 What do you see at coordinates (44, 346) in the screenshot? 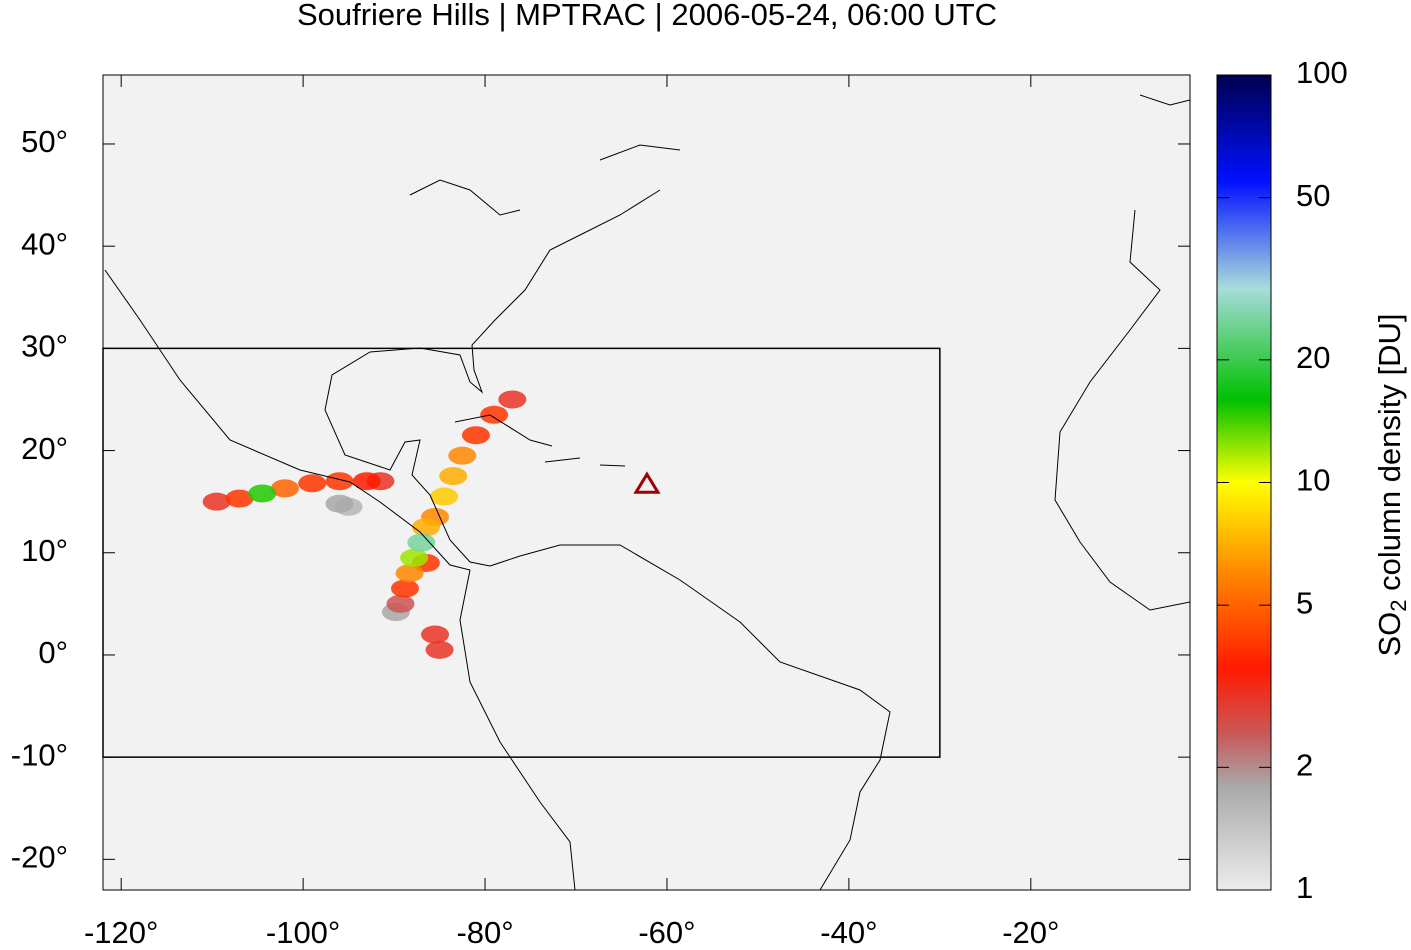
I see `y-tick-label: 30°` at bounding box center [44, 346].